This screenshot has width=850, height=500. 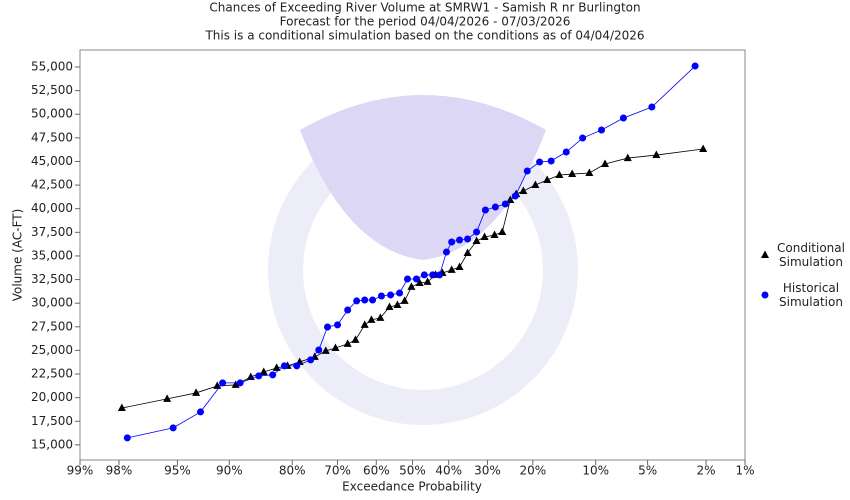 I want to click on y-tick-label: 22,500, so click(x=52, y=374).